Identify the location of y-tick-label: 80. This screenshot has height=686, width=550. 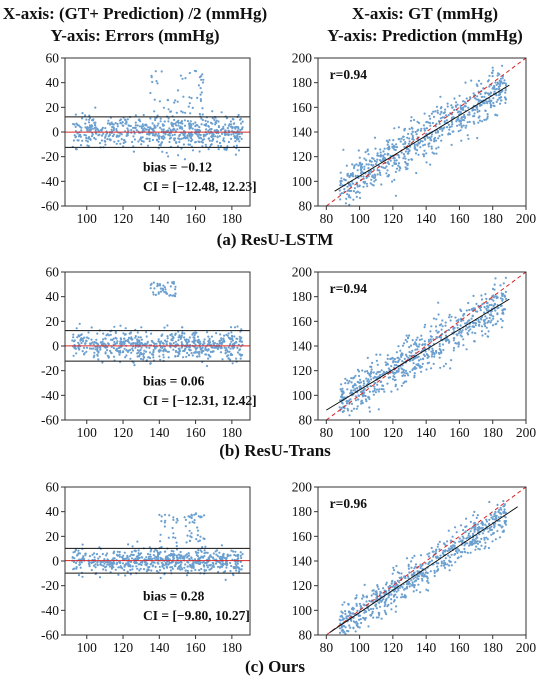
(306, 420).